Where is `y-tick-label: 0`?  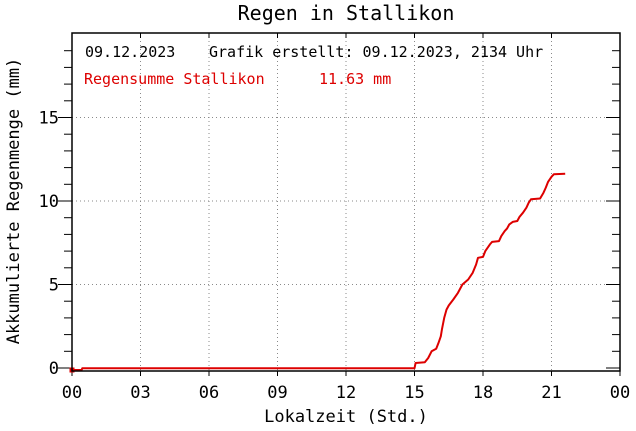
y-tick-label: 0 is located at coordinates (54, 369).